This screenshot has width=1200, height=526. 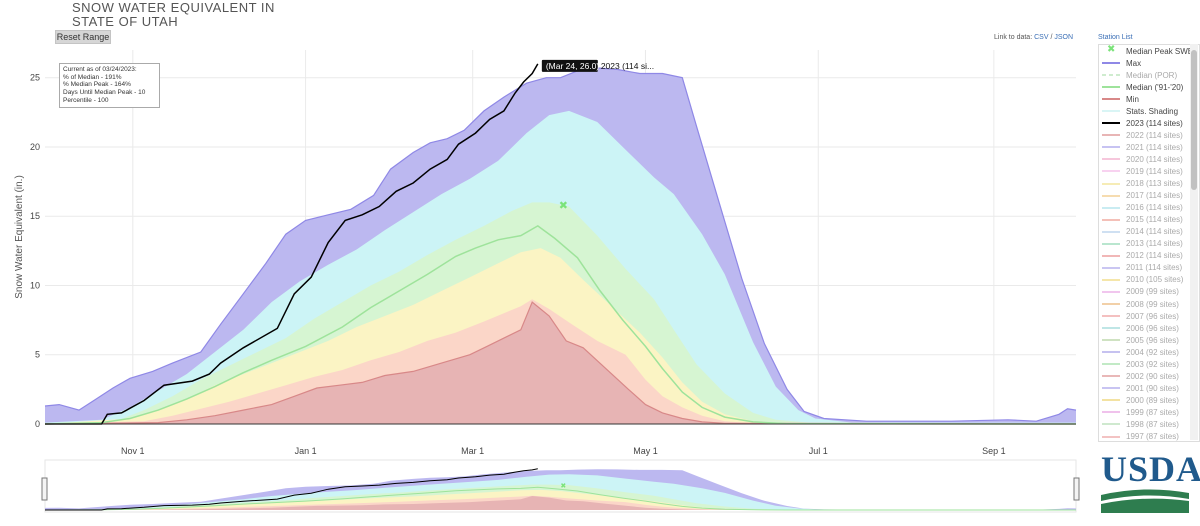 I want to click on legend-item: 1997 (87 sites), so click(x=1149, y=436).